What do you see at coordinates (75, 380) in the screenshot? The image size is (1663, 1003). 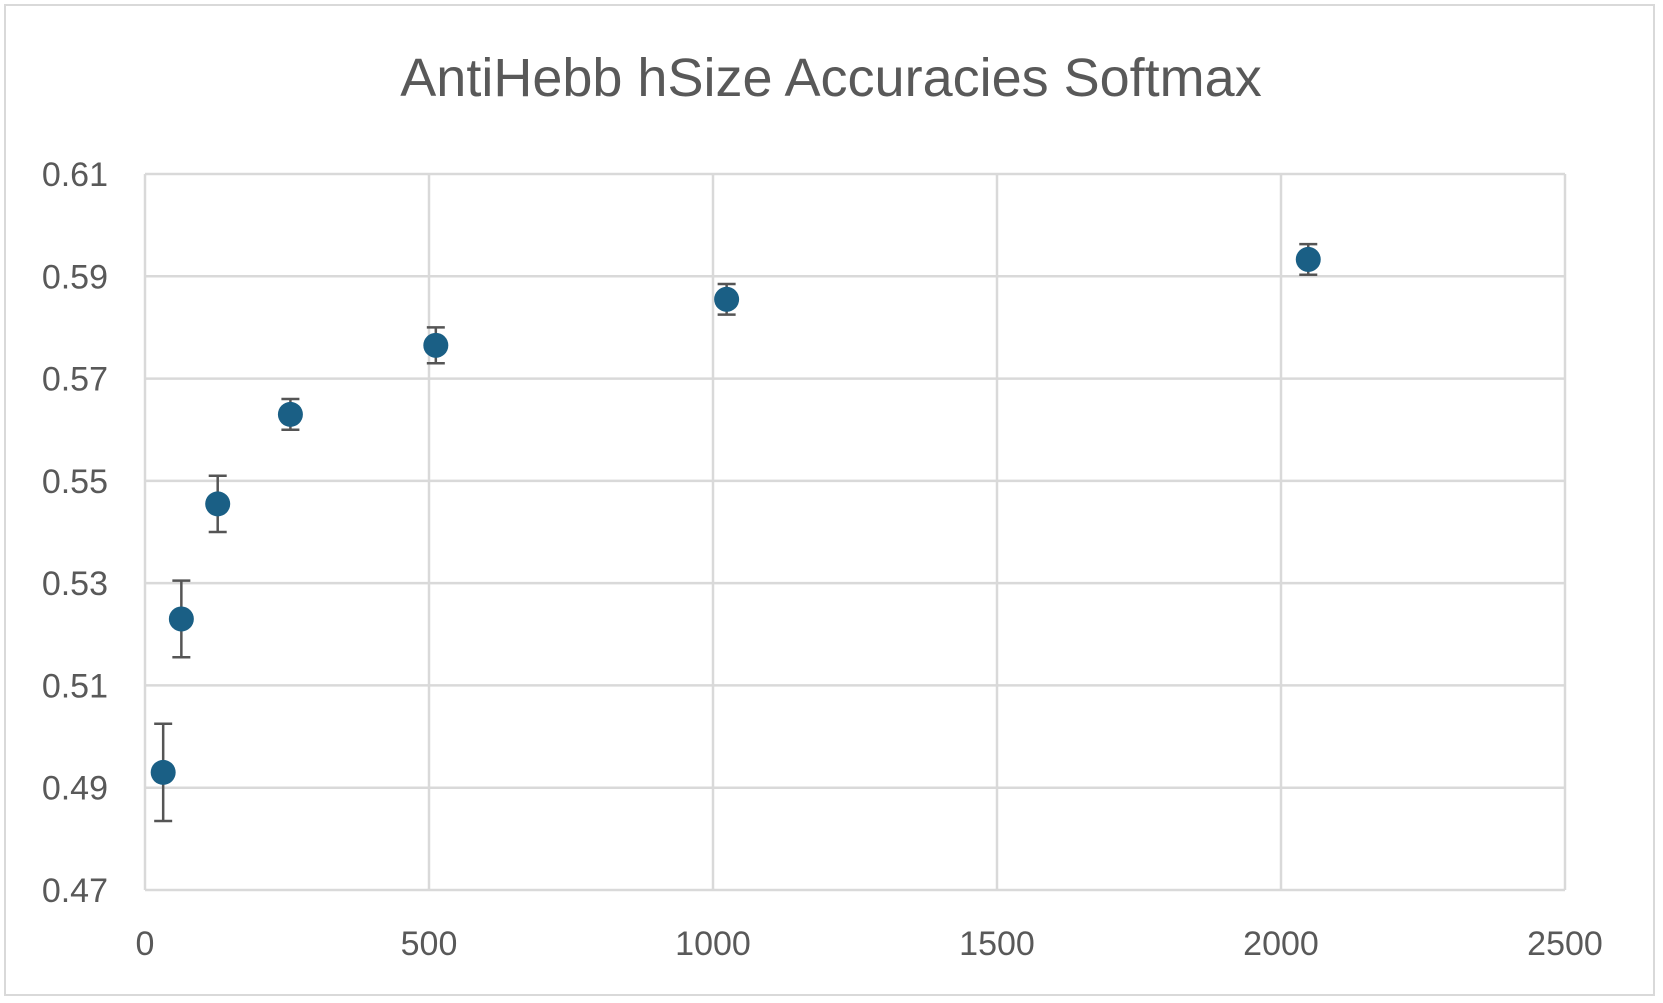 I see `y-tick-label: 0.57` at bounding box center [75, 380].